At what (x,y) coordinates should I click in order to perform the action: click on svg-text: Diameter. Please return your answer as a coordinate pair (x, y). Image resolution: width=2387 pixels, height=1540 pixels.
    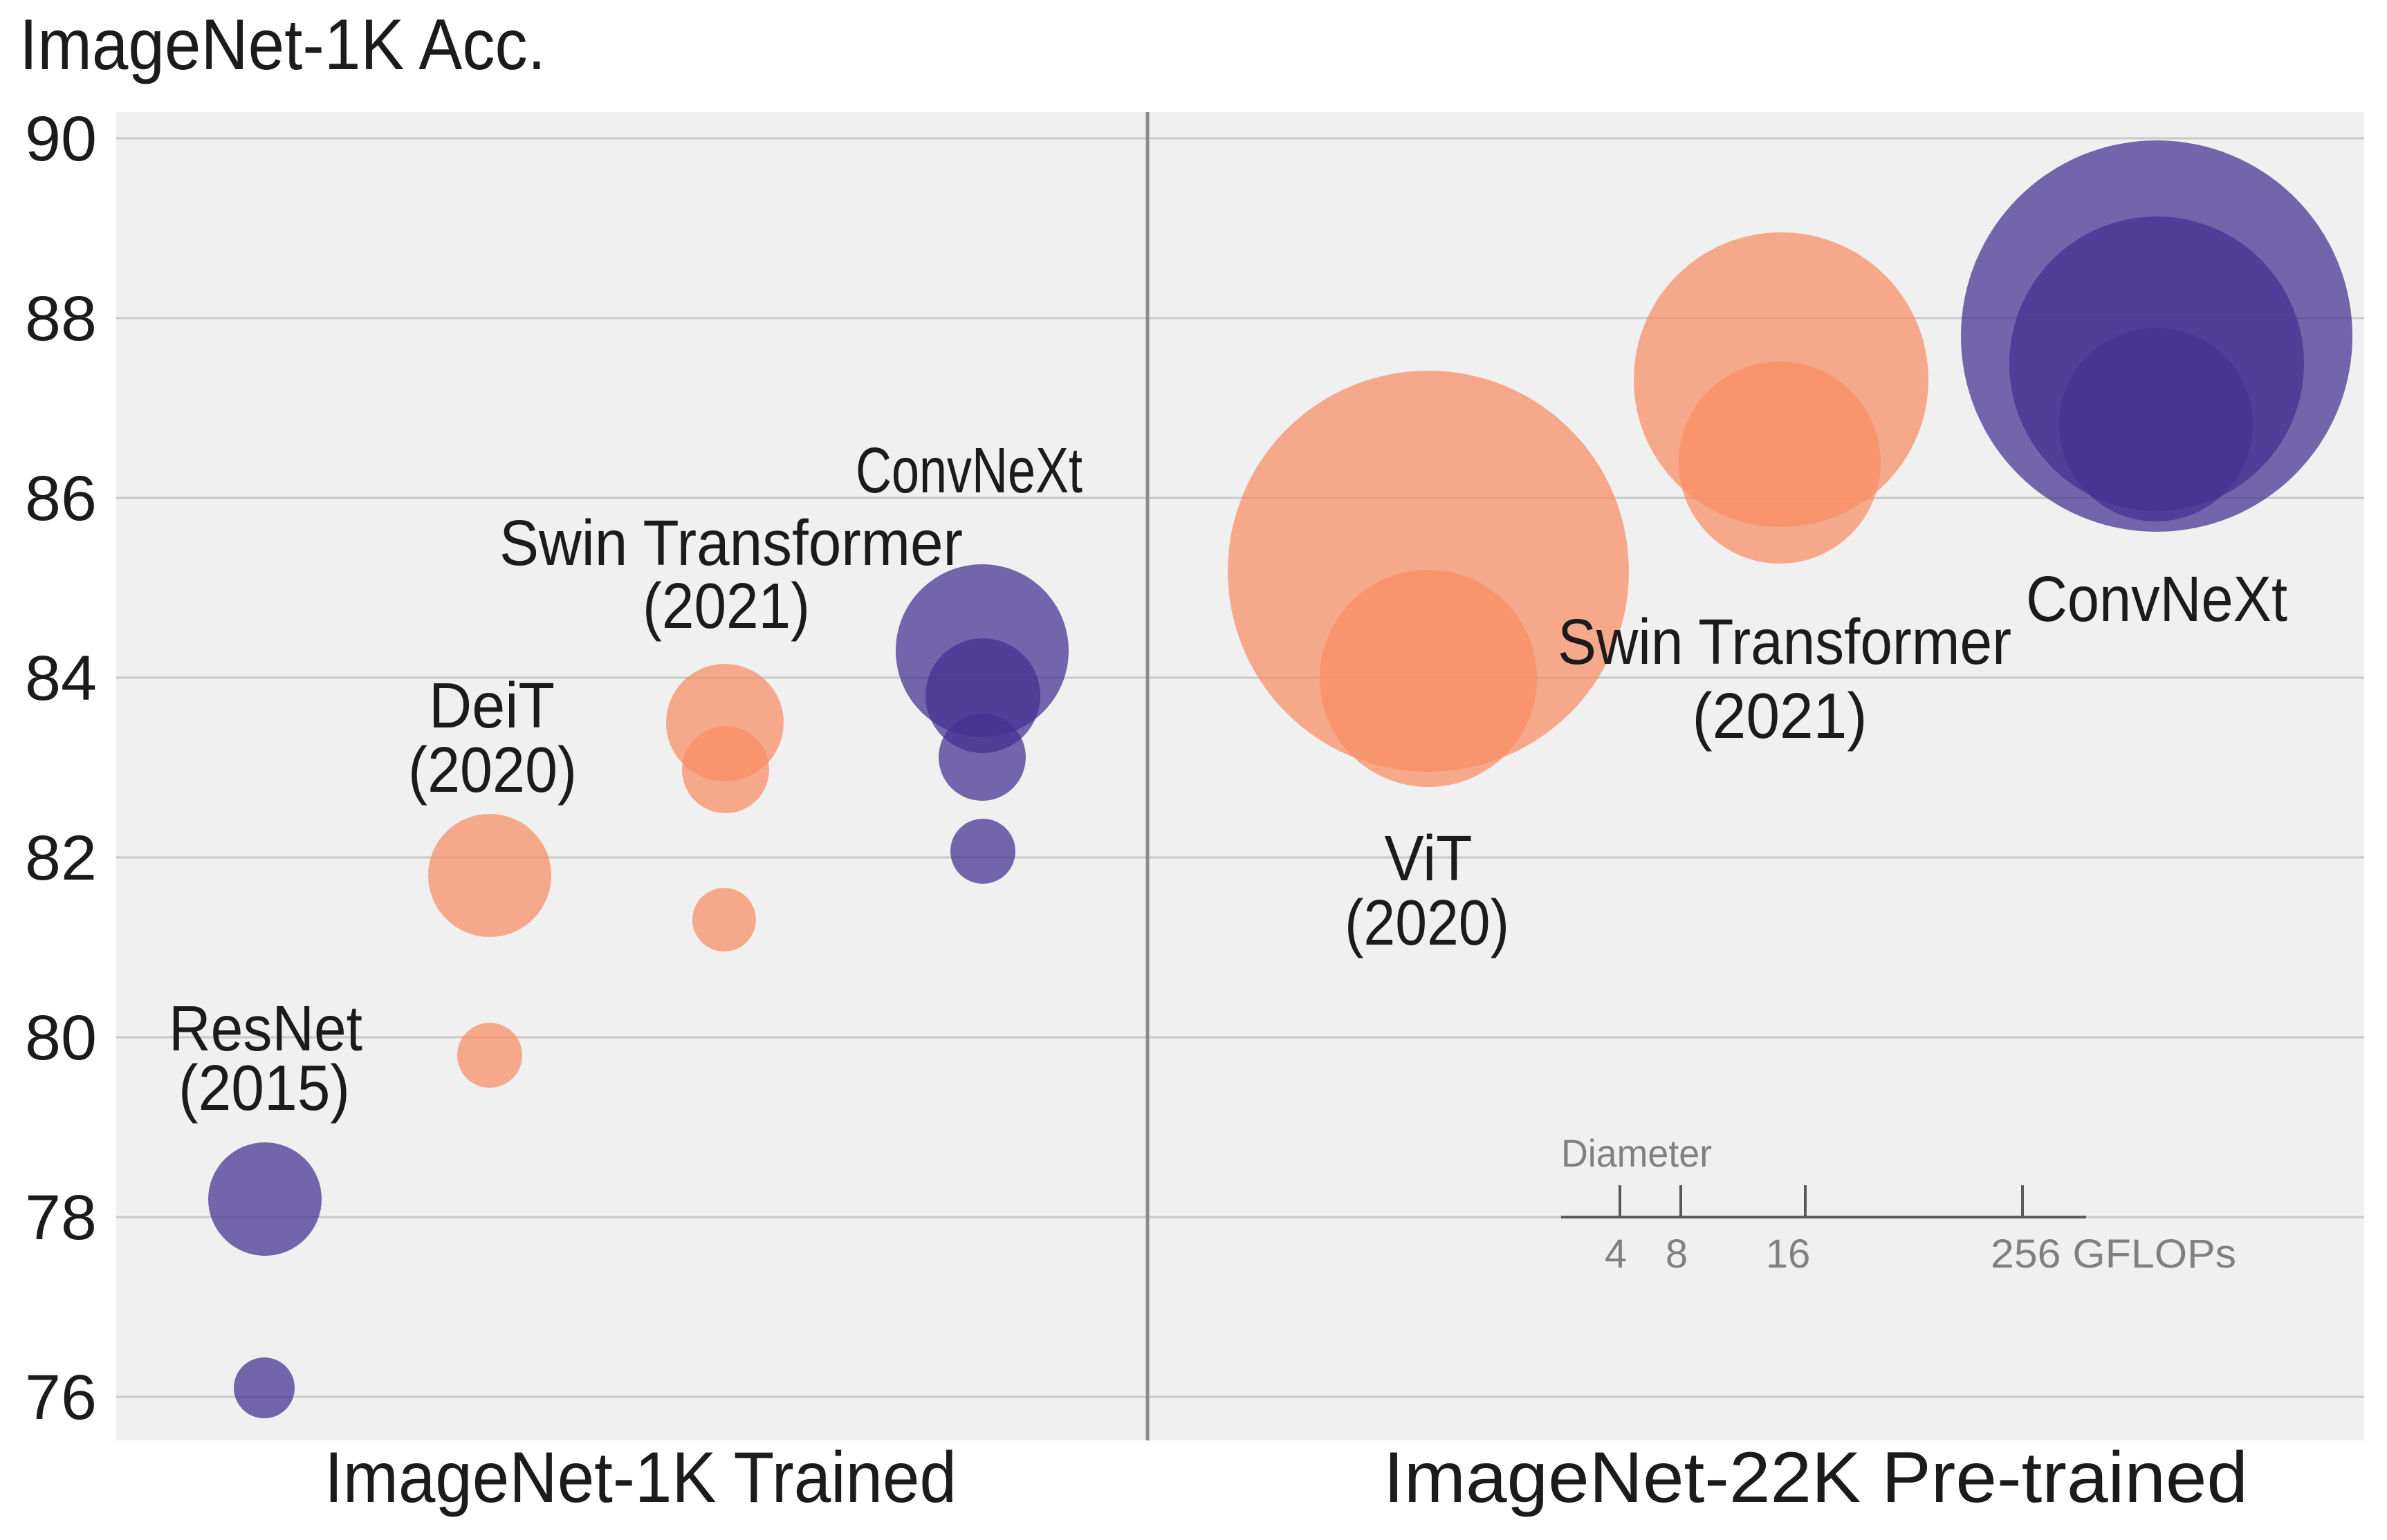
    Looking at the image, I should click on (1636, 1153).